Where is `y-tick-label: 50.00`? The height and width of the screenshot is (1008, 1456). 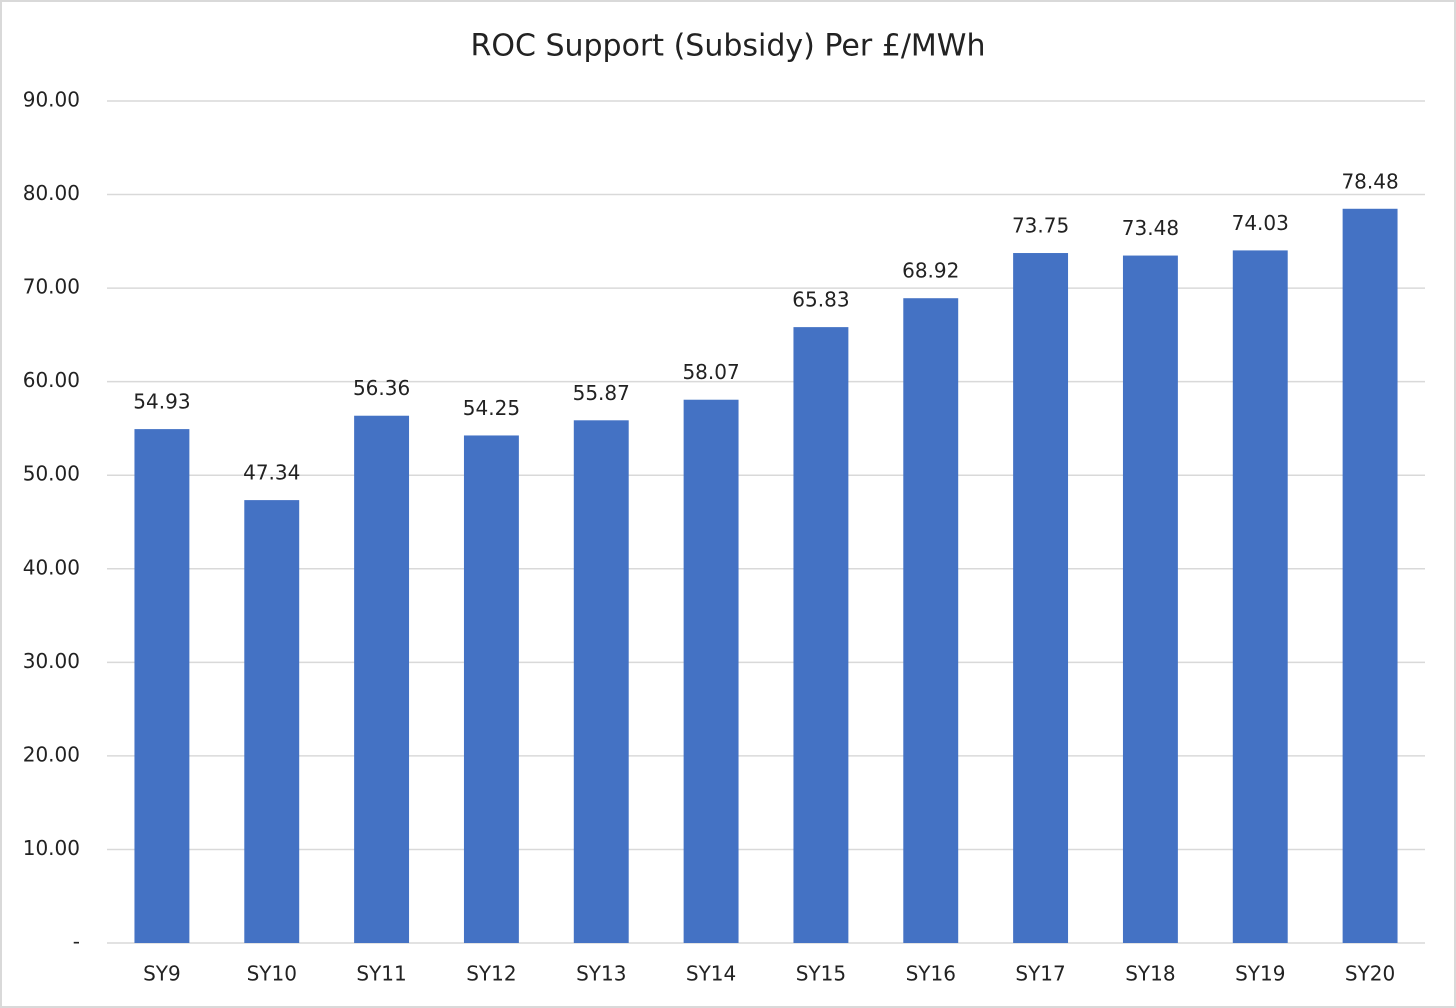 y-tick-label: 50.00 is located at coordinates (51, 474).